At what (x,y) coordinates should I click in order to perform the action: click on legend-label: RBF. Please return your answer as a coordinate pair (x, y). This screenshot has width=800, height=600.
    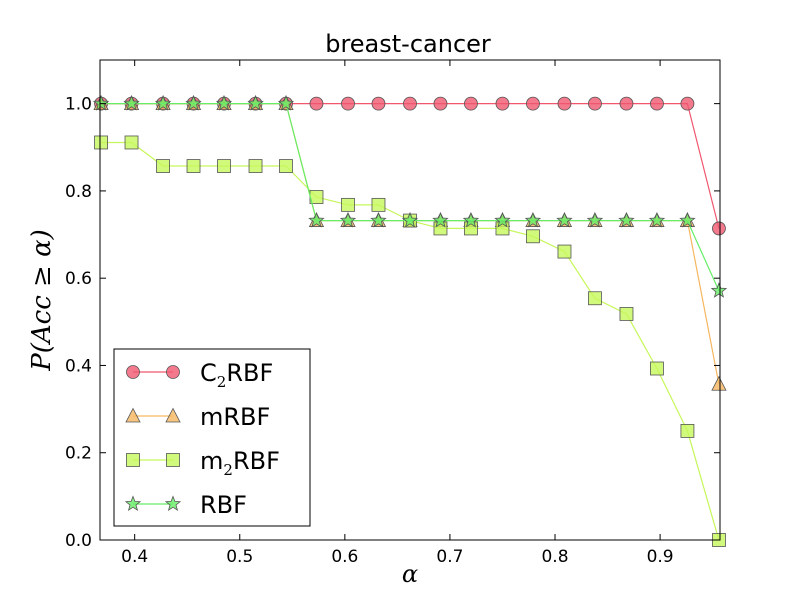
    Looking at the image, I should click on (223, 505).